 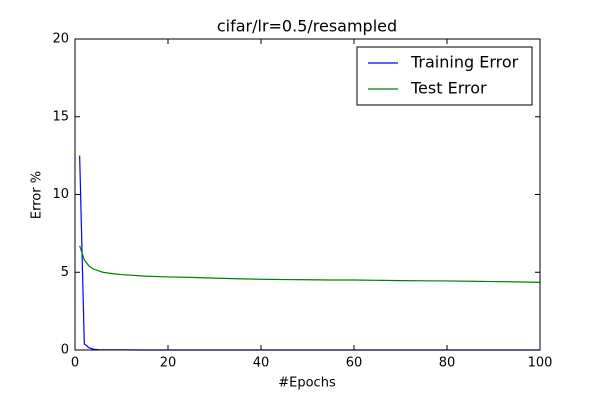 I want to click on legend-box, so click(x=444, y=76).